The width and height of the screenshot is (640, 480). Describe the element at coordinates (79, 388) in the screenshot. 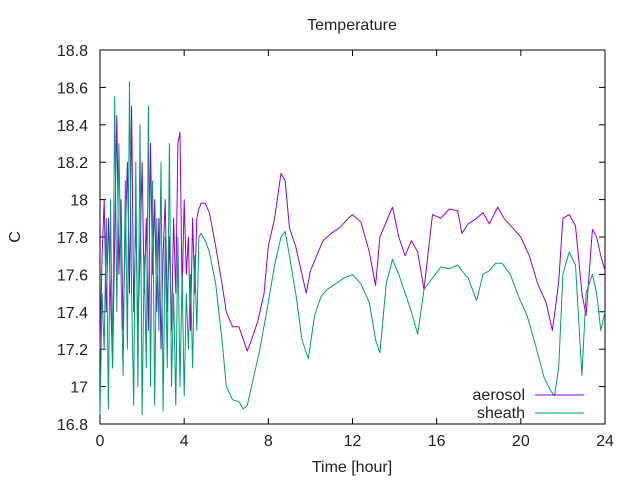

I see `y-tick-label: 17` at that location.